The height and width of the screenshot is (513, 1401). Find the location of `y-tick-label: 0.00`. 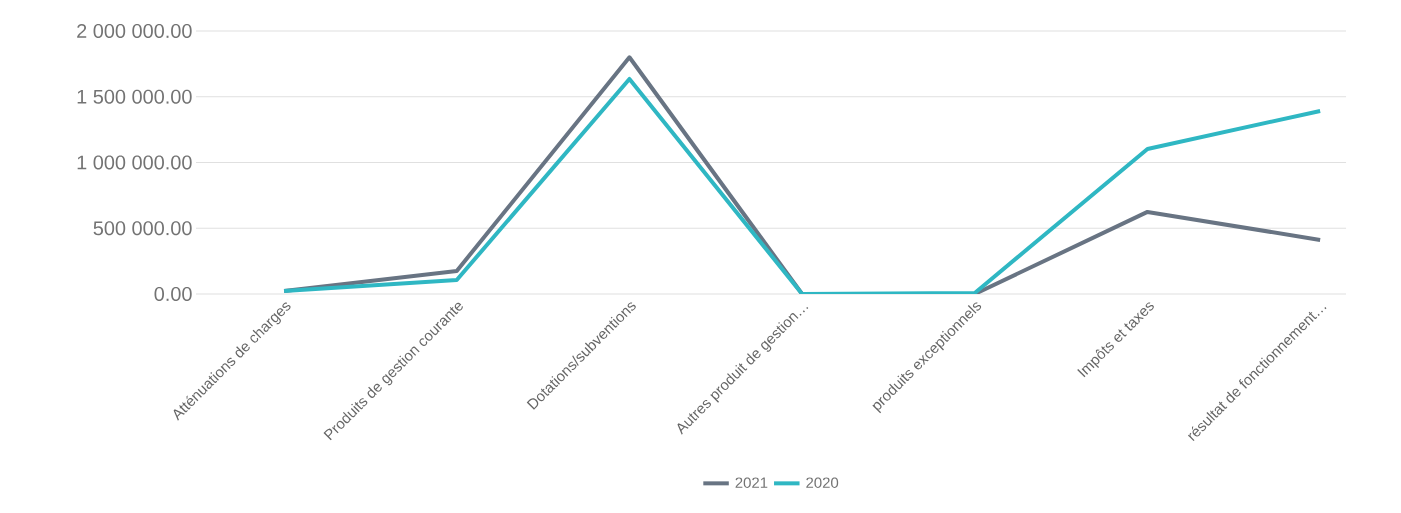

y-tick-label: 0.00 is located at coordinates (173, 294).